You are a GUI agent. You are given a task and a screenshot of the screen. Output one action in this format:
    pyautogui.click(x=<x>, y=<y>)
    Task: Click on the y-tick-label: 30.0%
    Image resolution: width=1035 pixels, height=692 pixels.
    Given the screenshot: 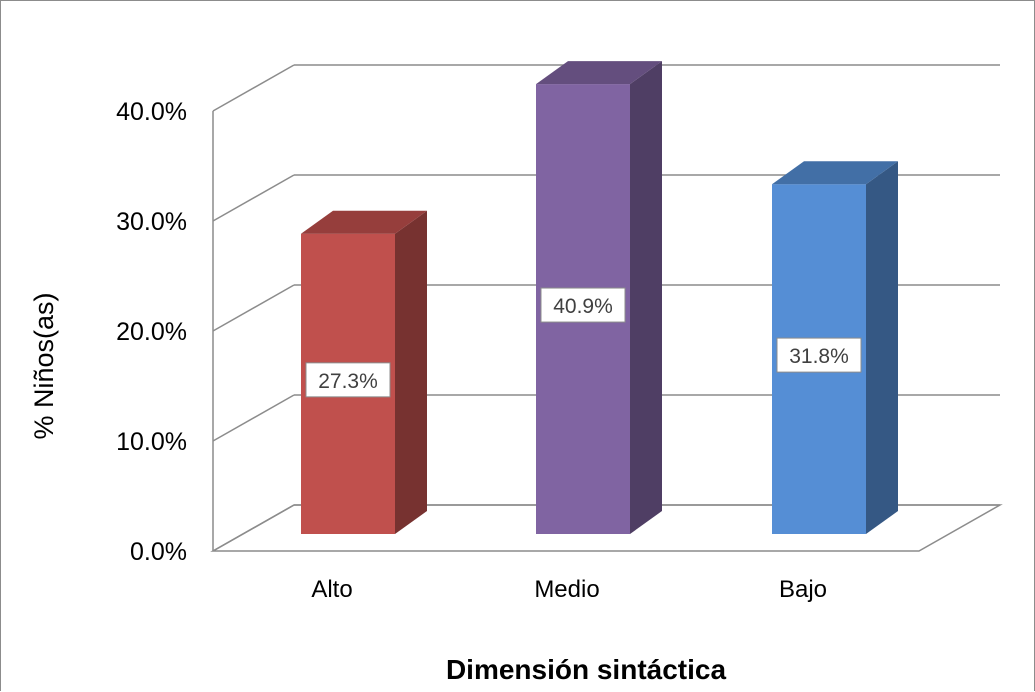 What is the action you would take?
    pyautogui.click(x=151, y=222)
    